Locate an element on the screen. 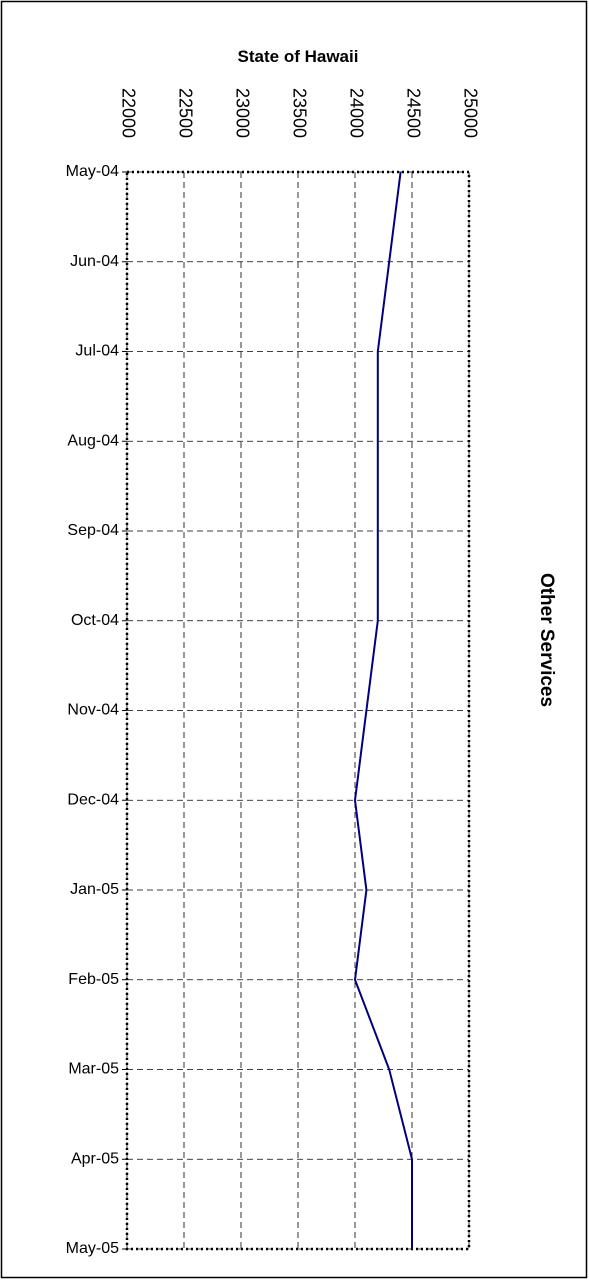 The width and height of the screenshot is (589, 1285). y-tick-label: Jan-05 is located at coordinates (94, 889).